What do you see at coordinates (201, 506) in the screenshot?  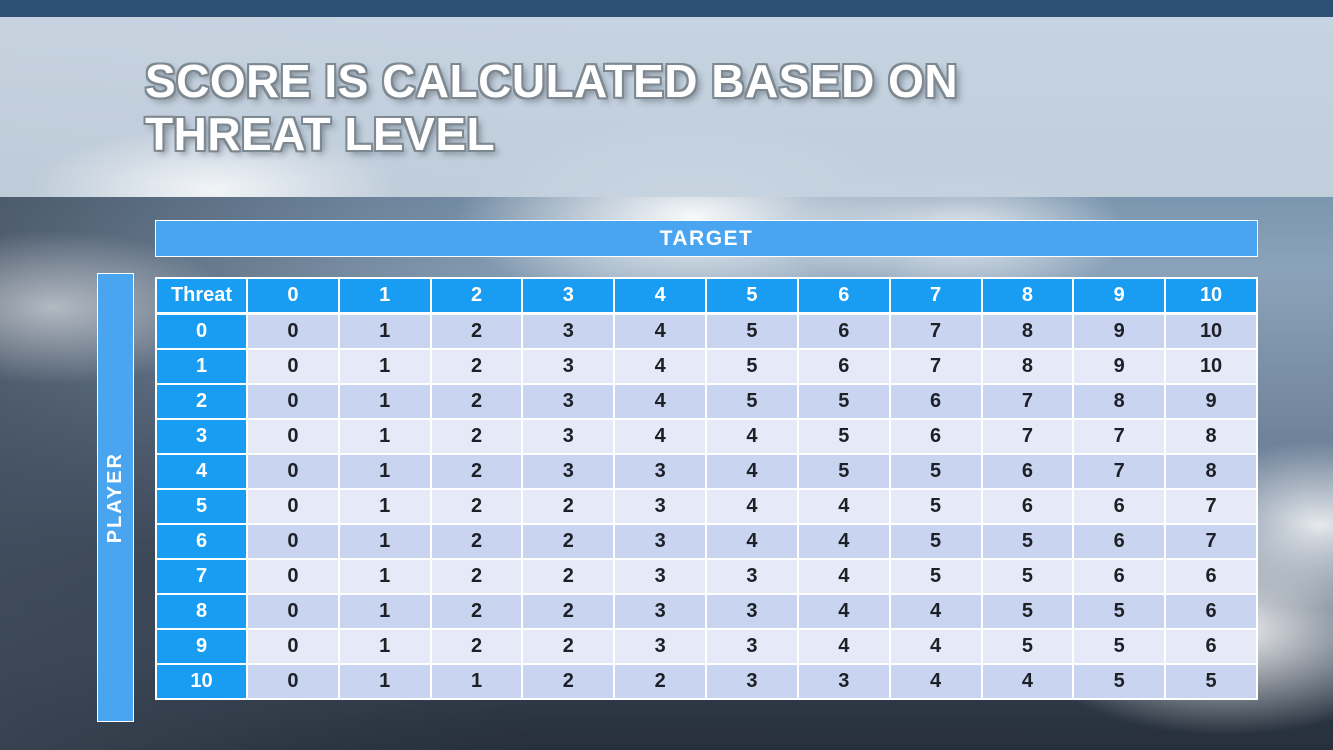 I see `row-header-threat-5: 5` at bounding box center [201, 506].